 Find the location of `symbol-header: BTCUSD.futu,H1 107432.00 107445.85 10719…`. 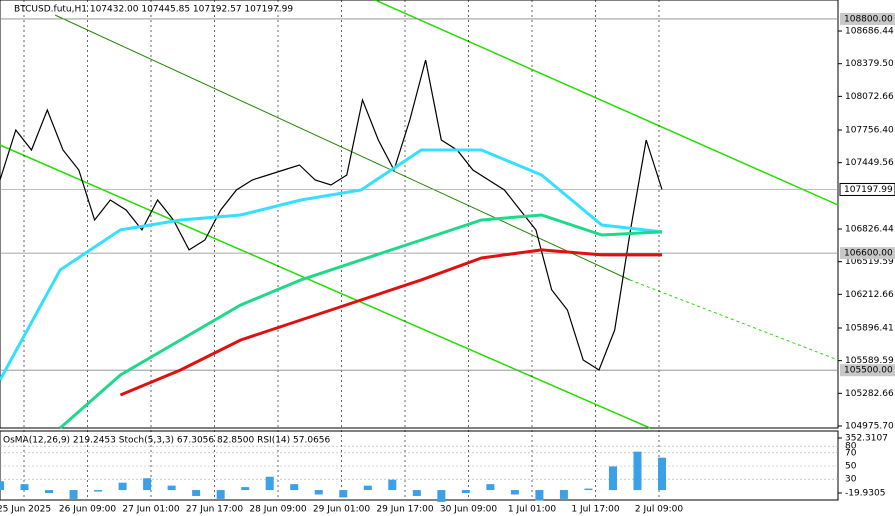

symbol-header: BTCUSD.futu,H1 107432.00 107445.85 10719… is located at coordinates (153, 10).